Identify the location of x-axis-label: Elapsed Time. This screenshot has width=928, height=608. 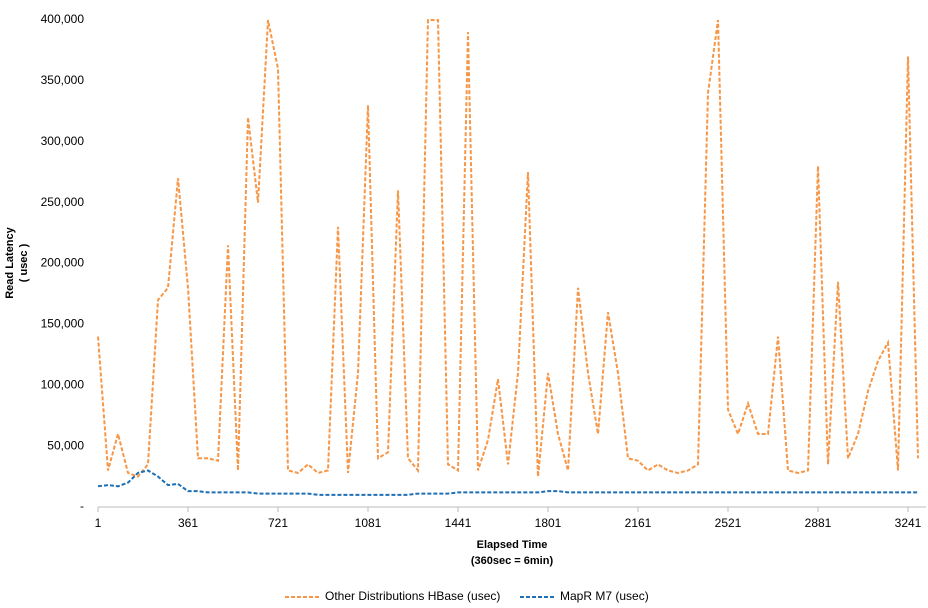
(512, 545).